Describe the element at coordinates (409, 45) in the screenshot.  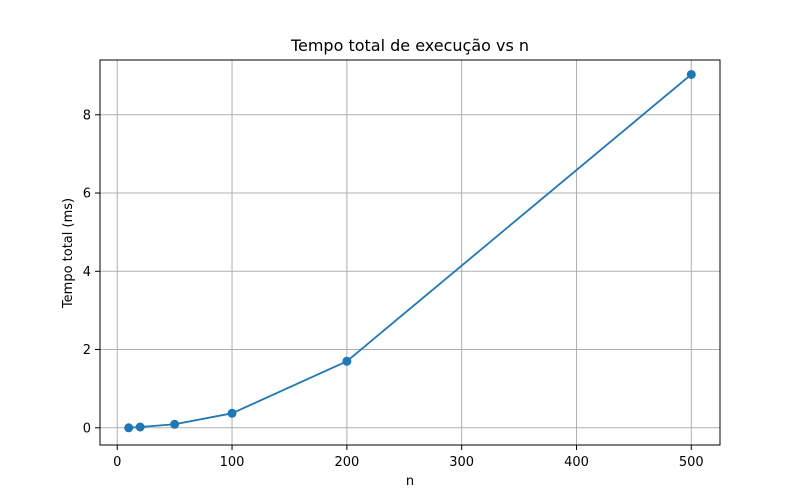
I see `chart-title: Tempo total de execução vs n` at that location.